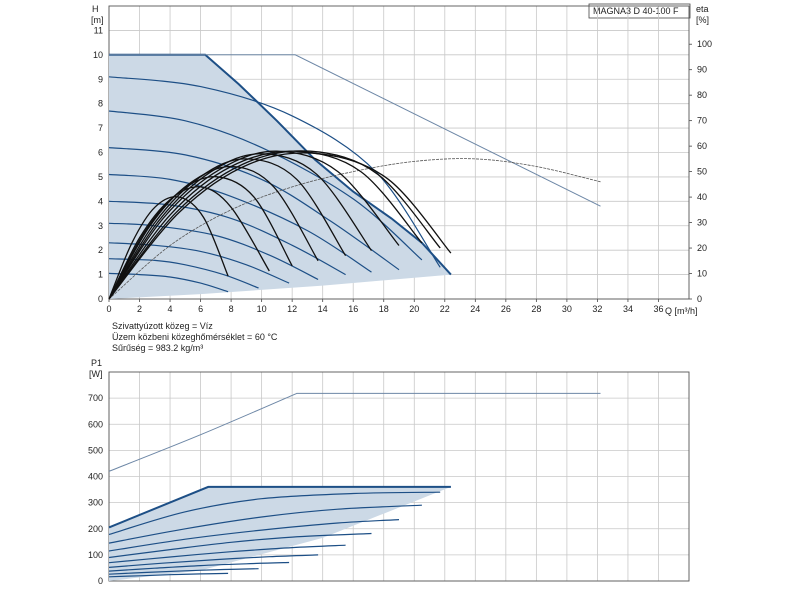 This screenshot has width=800, height=600. Describe the element at coordinates (323, 309) in the screenshot. I see `x-tick-label: 14` at that location.